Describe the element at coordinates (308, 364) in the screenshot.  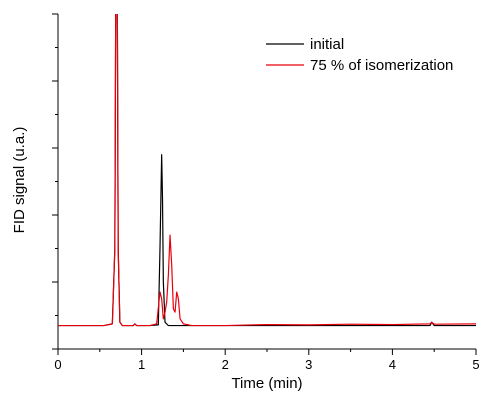
I see `x-tick-label: 3` at that location.